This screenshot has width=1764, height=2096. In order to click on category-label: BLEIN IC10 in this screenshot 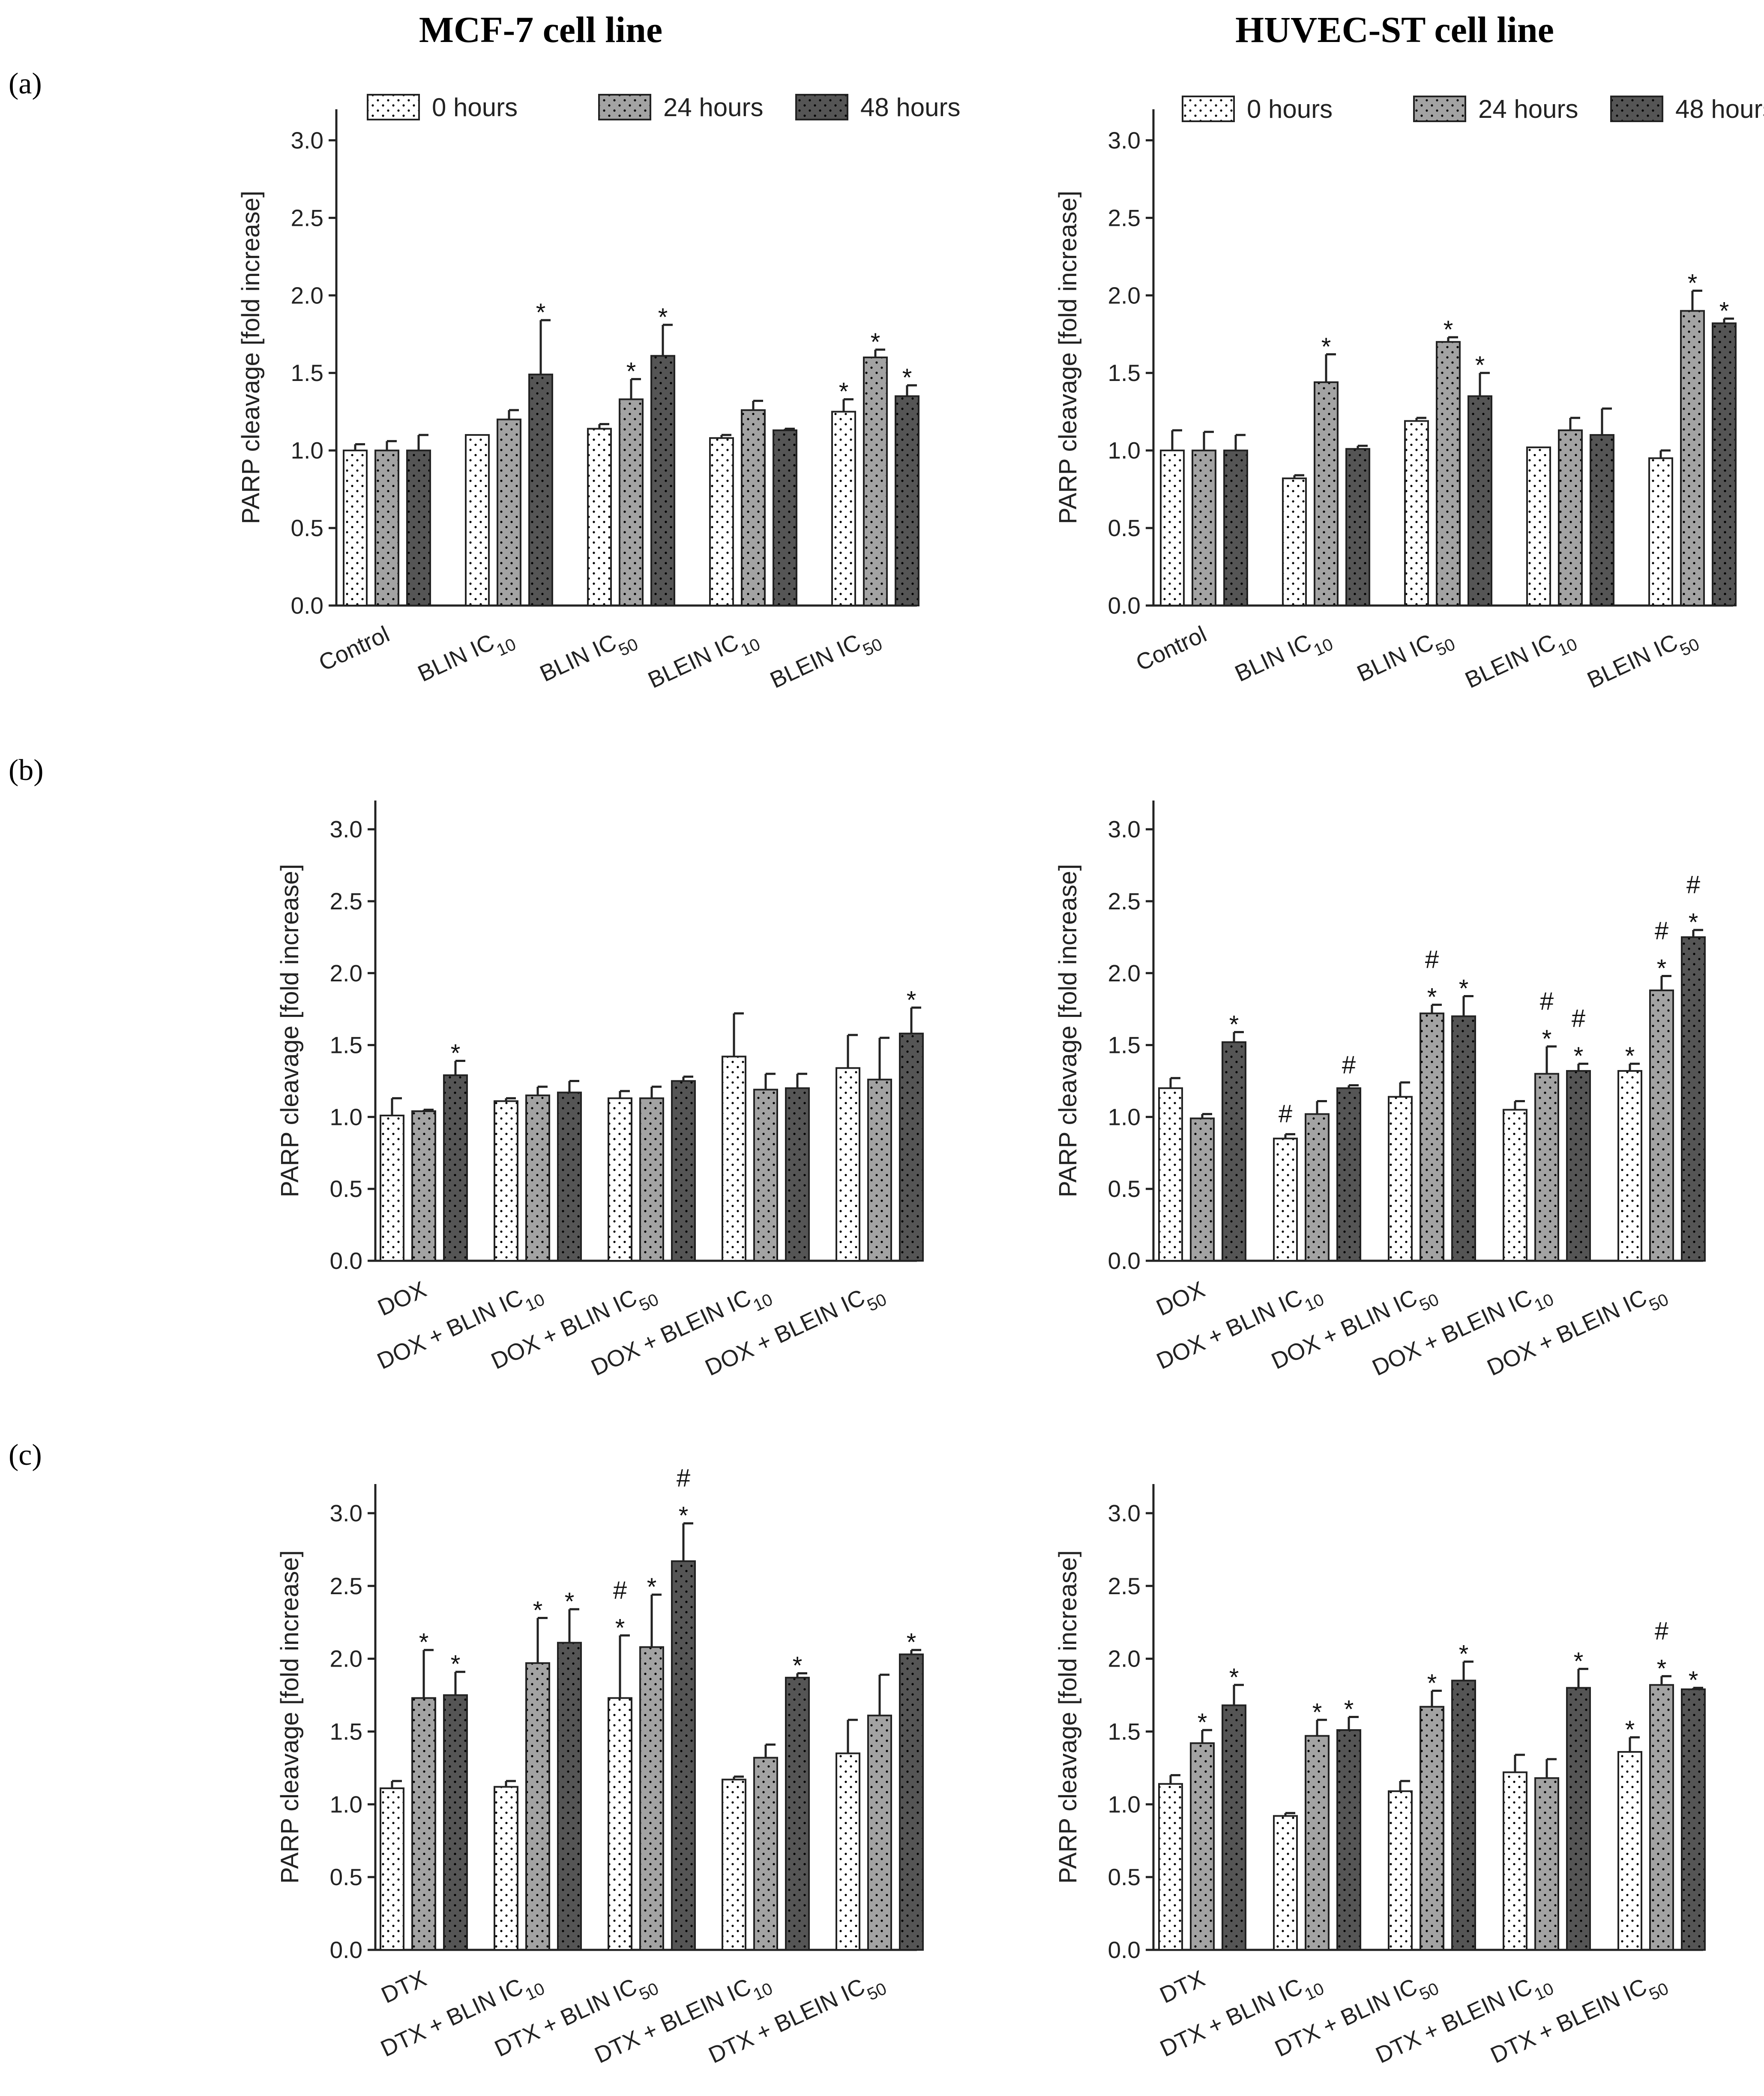, I will do `click(1520, 661)`.